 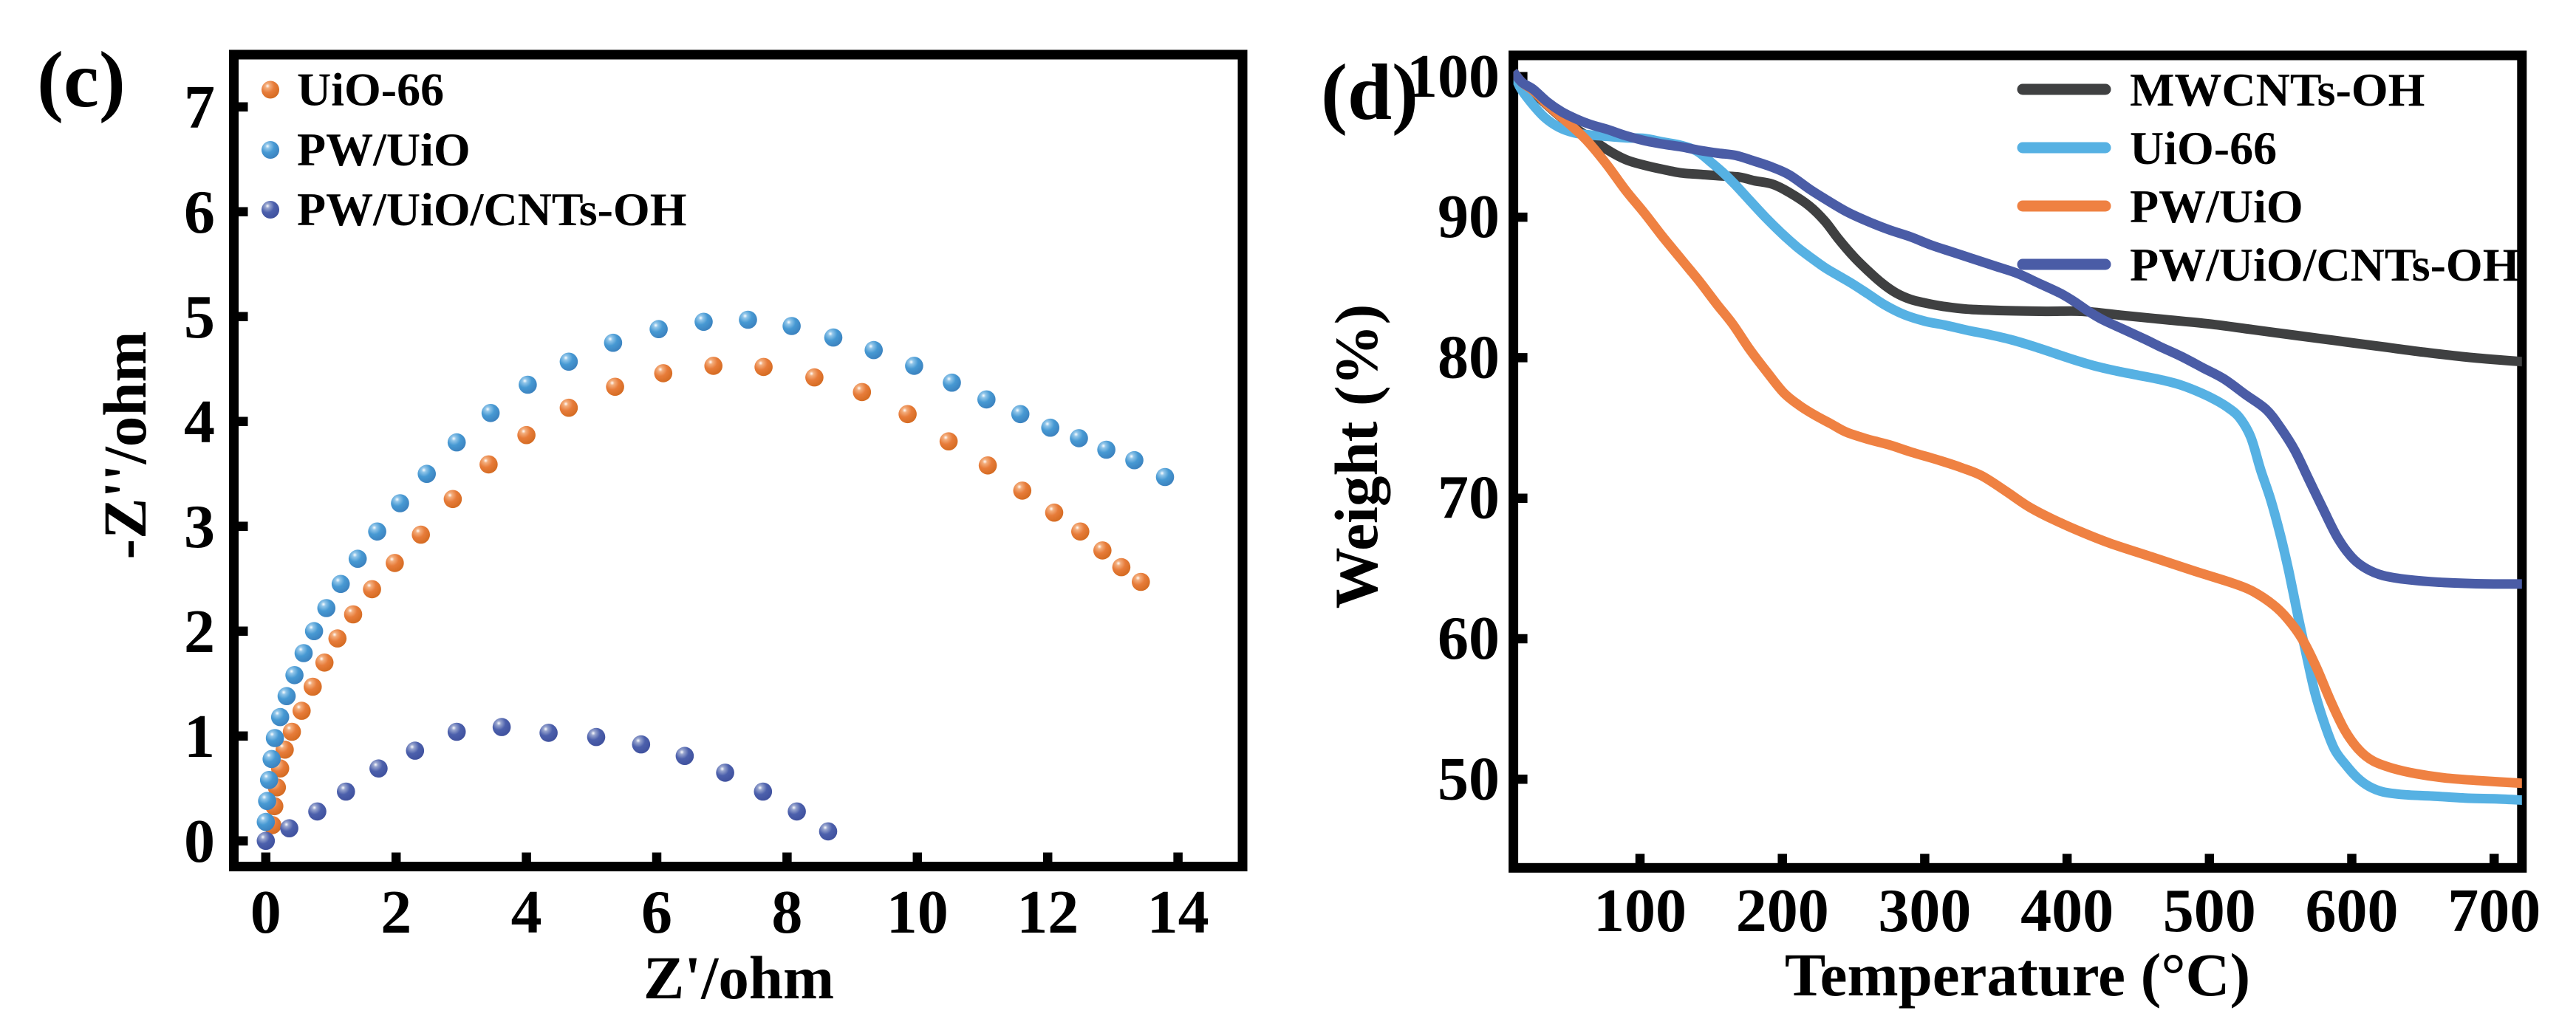 What do you see at coordinates (1469, 638) in the screenshot?
I see `svg-text: 60` at bounding box center [1469, 638].